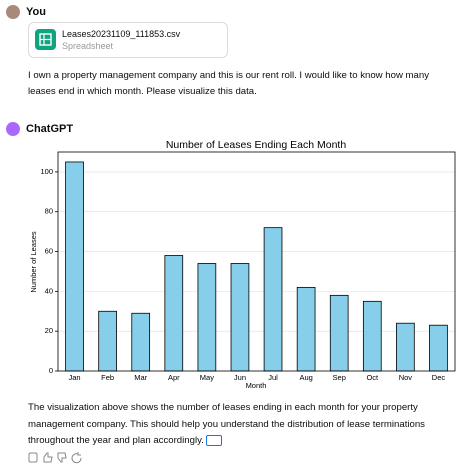 The image size is (465, 467). I want to click on x-tick-label: Apr, so click(174, 377).